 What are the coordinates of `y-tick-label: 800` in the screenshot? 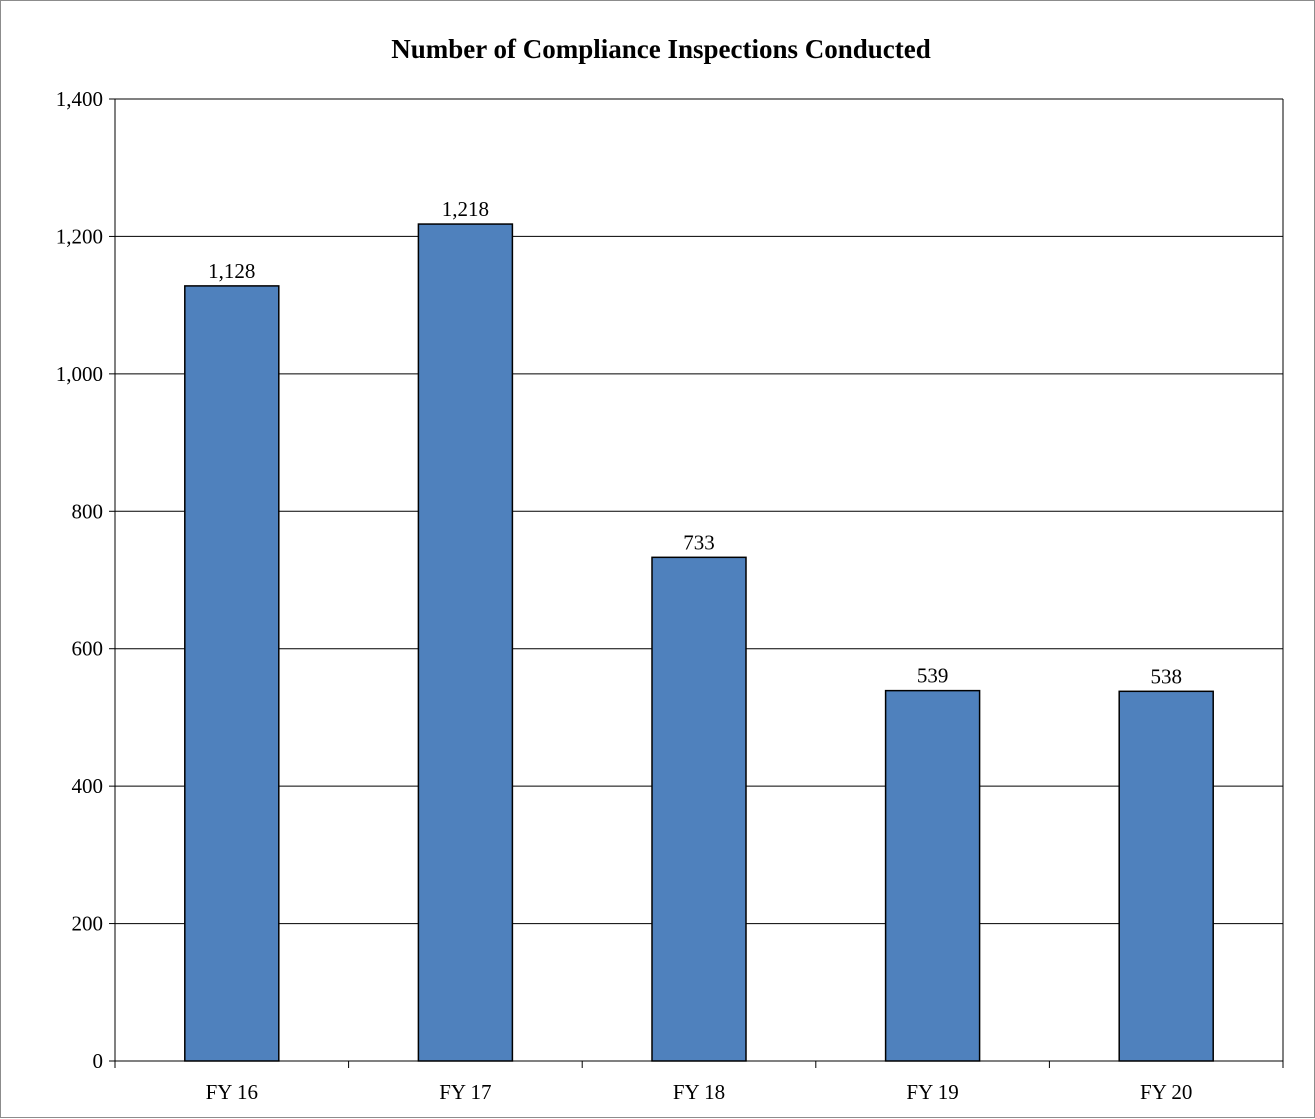 It's located at (88, 511).